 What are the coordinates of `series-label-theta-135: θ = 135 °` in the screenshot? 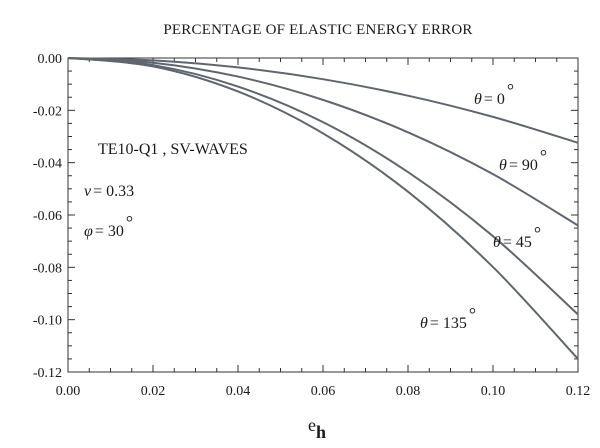 It's located at (448, 318).